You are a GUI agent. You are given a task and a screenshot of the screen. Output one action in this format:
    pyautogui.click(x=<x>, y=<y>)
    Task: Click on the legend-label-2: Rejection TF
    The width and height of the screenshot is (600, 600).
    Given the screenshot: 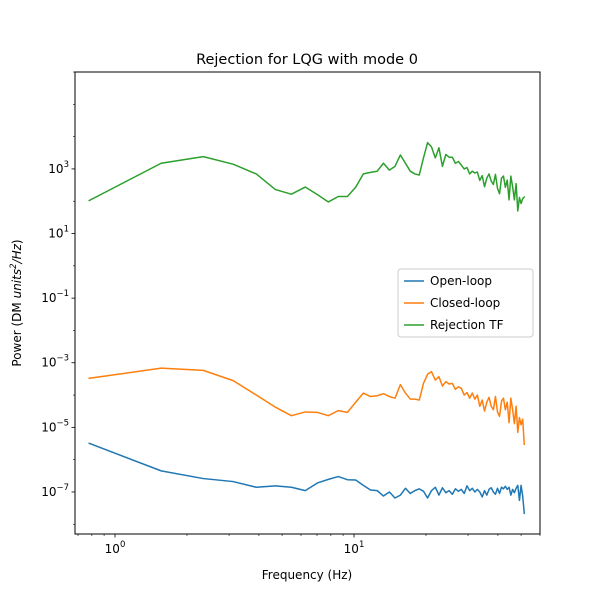 What is the action you would take?
    pyautogui.click(x=467, y=325)
    